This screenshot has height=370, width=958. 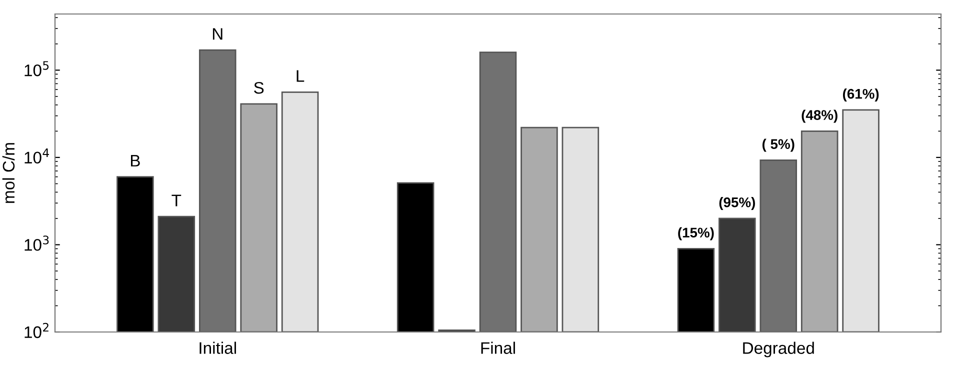 I want to click on series-label: S, so click(x=259, y=88).